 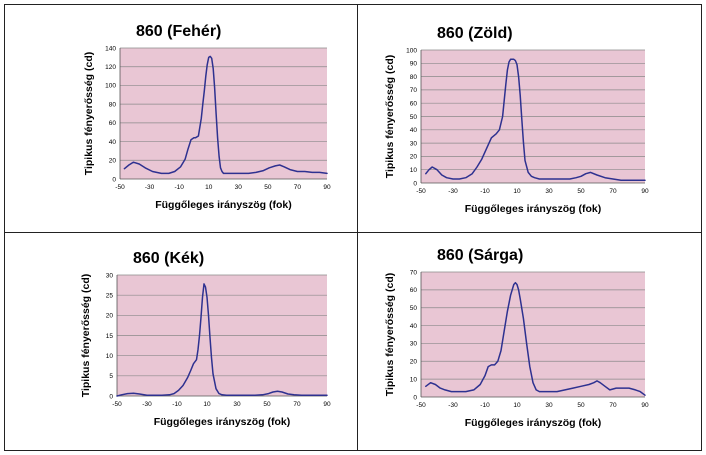 I want to click on chart-title: 860 (Zöld), so click(x=475, y=33).